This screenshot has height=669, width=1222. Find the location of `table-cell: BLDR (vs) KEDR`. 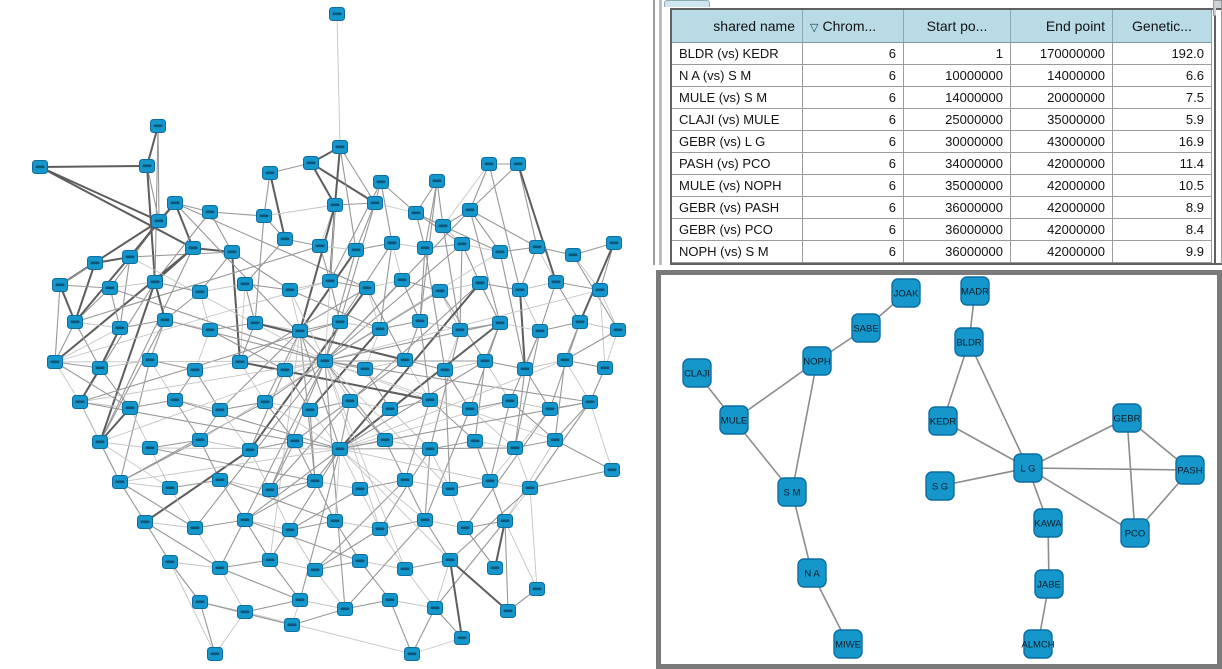

table-cell: BLDR (vs) KEDR is located at coordinates (737, 54).